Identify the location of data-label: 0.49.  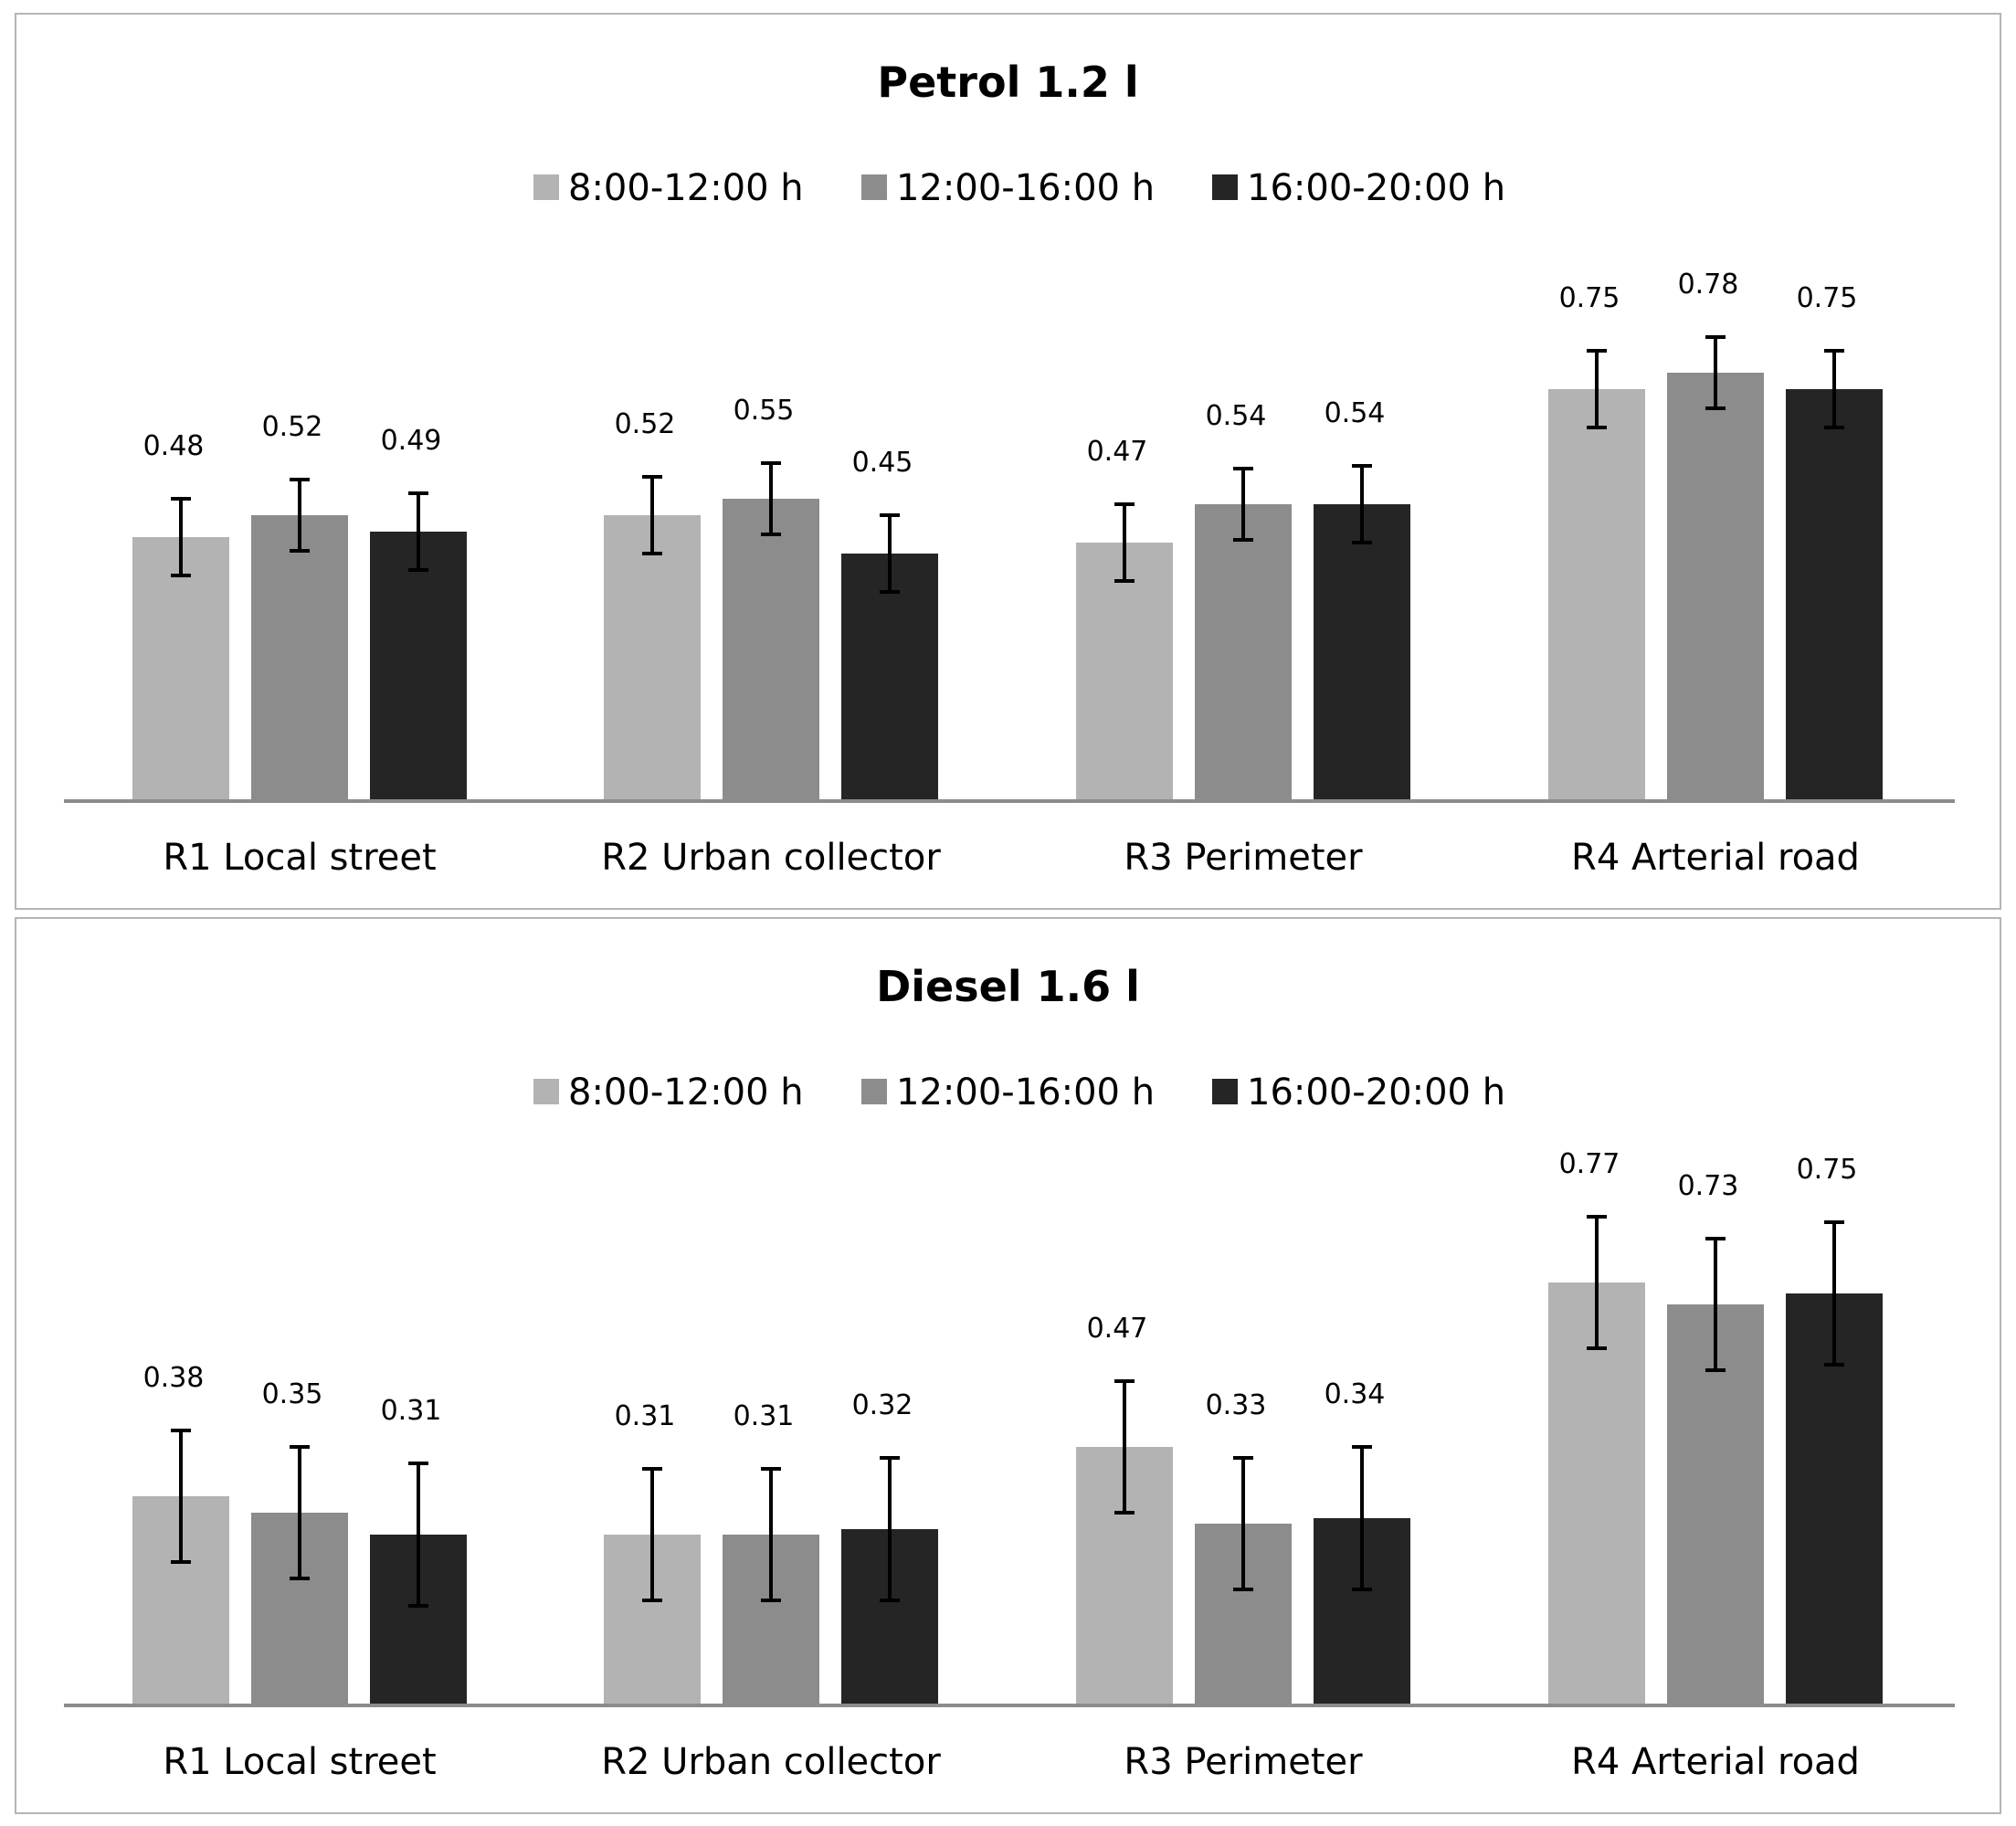
(411, 441).